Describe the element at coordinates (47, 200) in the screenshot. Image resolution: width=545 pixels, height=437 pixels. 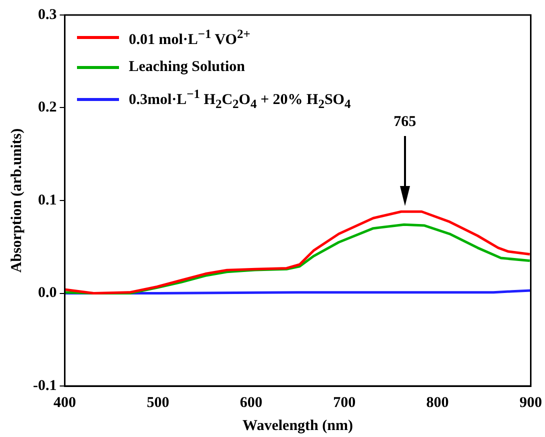
I see `y-tick-label: 0.1` at that location.